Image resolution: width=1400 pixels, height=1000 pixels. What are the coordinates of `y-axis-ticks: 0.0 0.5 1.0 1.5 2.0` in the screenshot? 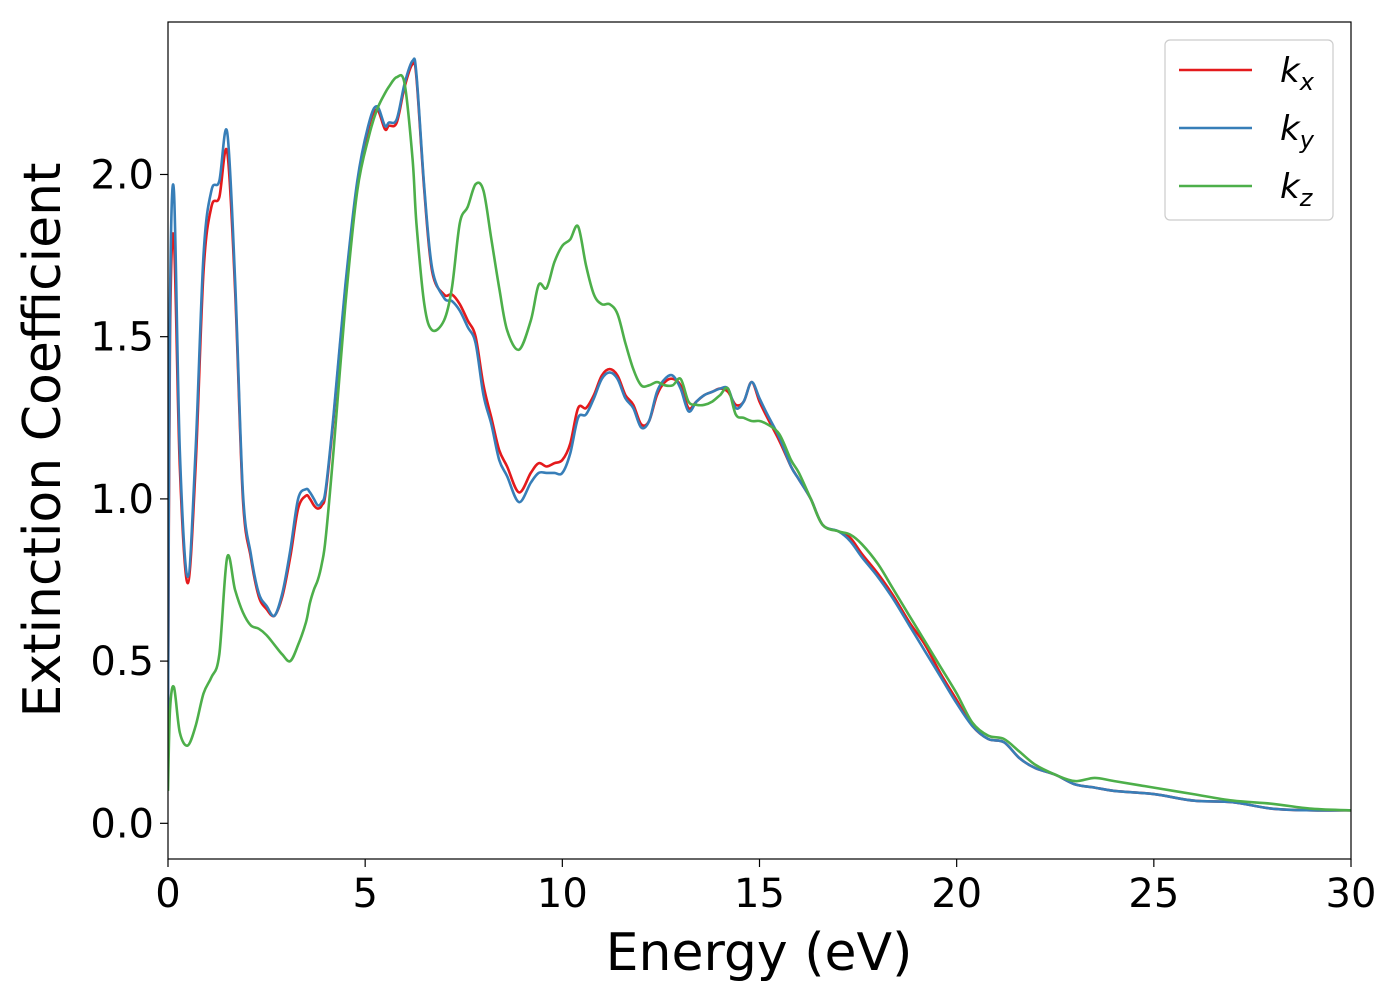 It's located at (129, 499).